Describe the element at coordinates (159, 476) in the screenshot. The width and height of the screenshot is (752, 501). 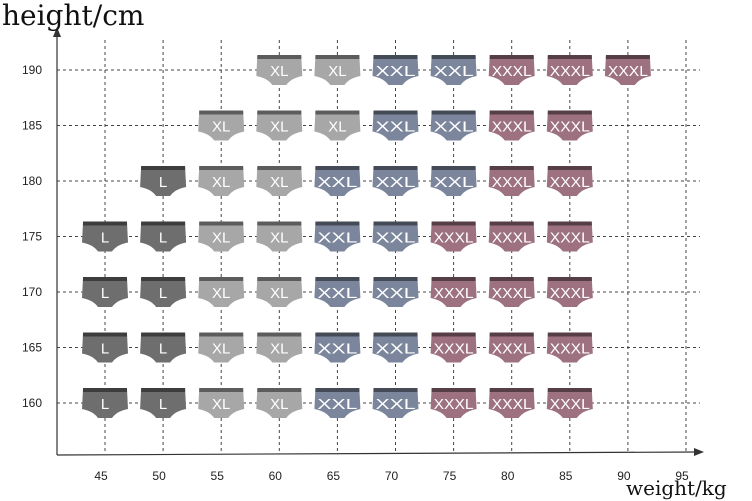
I see `x-tick-label: 50` at that location.